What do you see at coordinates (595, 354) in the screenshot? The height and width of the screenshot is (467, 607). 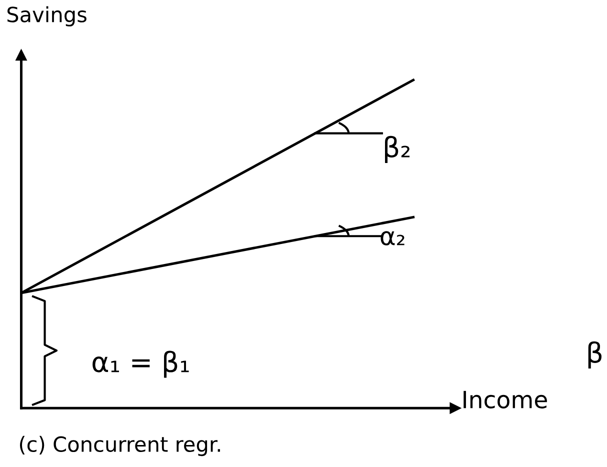 I see `annotation: β` at bounding box center [595, 354].